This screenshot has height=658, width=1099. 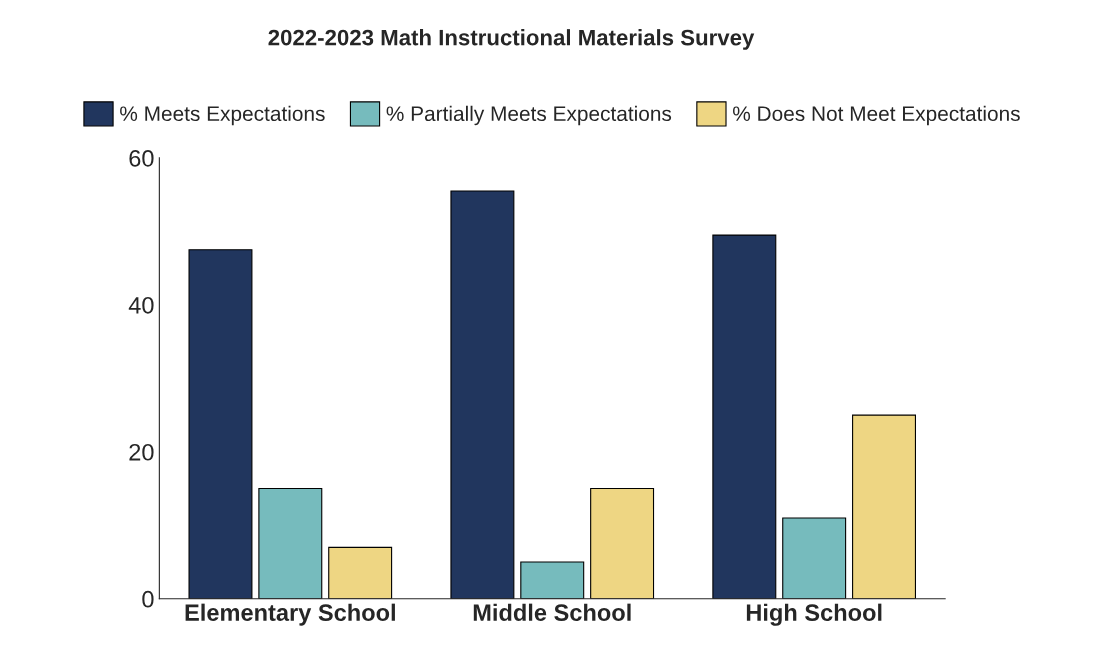 I want to click on y-tick-label: 40, so click(x=141, y=305).